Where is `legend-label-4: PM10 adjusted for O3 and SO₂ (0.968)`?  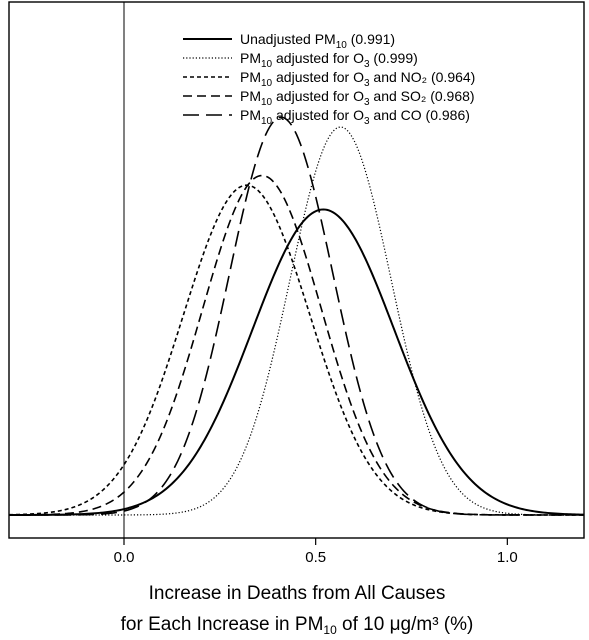 legend-label-4: PM10 adjusted for O3 and SO₂ (0.968) is located at coordinates (357, 98).